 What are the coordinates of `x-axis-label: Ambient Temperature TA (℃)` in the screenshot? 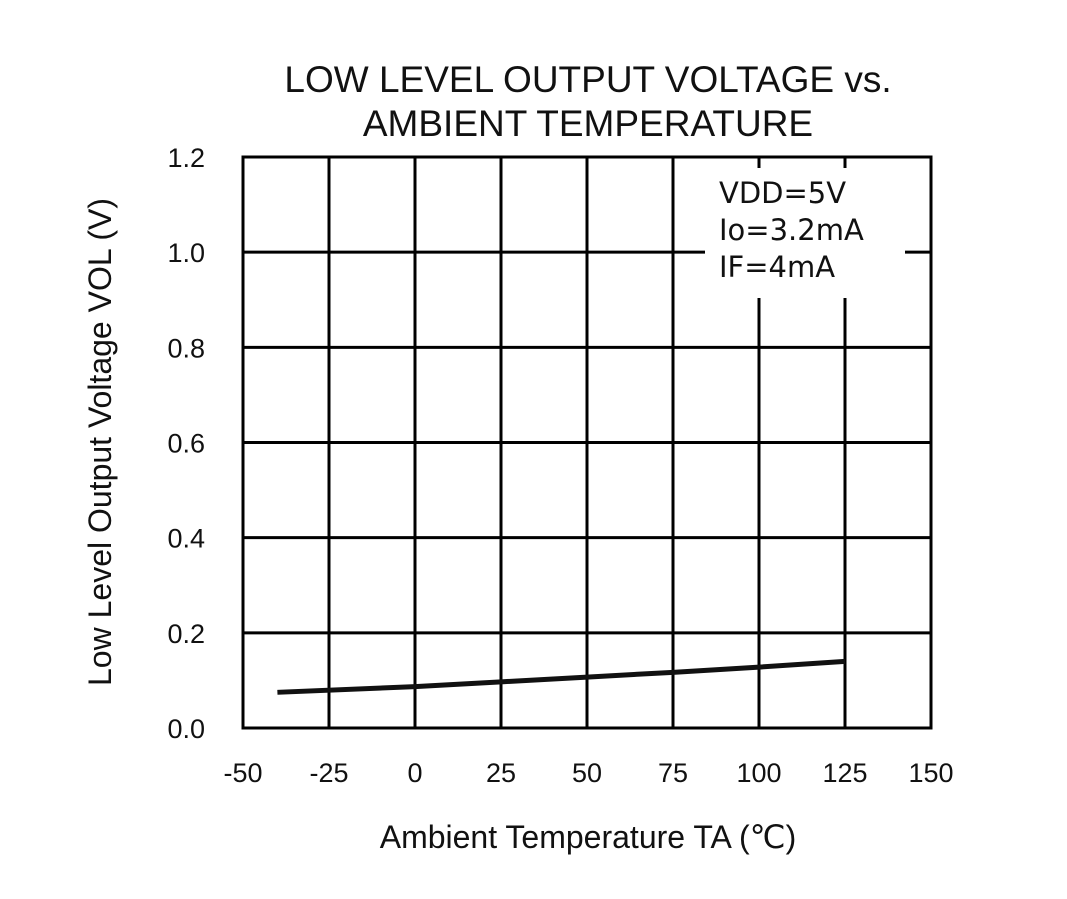 It's located at (588, 837).